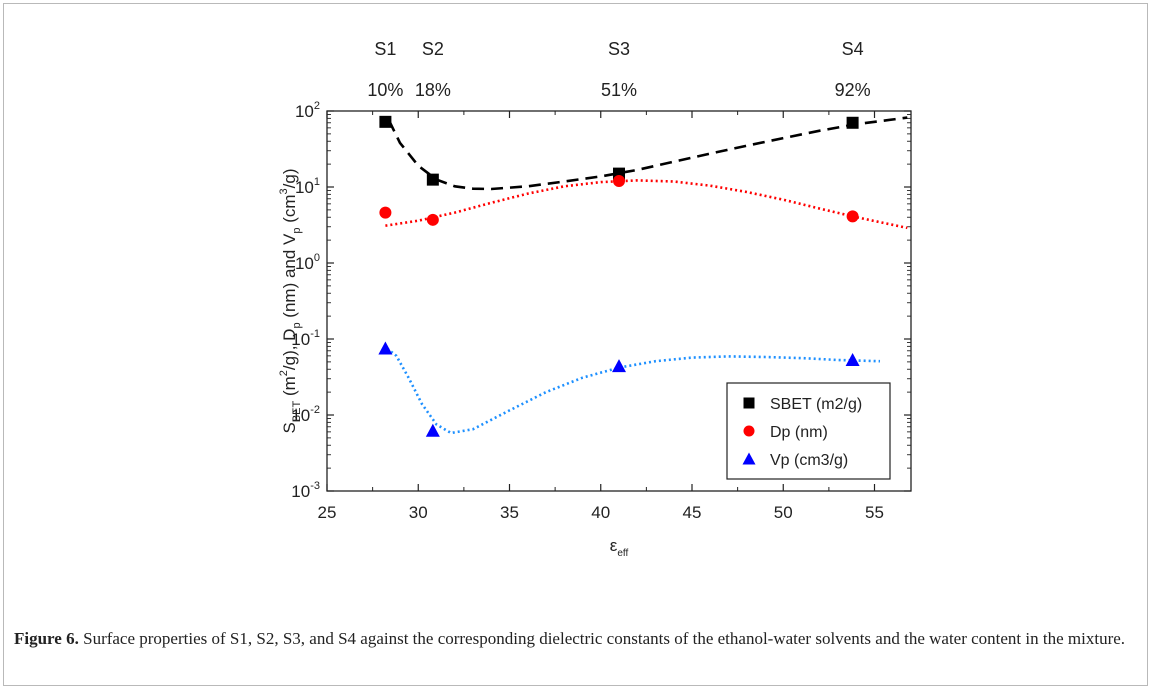 This screenshot has height=691, width=1153. What do you see at coordinates (307, 262) in the screenshot?
I see `y-tick-label: 10⁰` at bounding box center [307, 262].